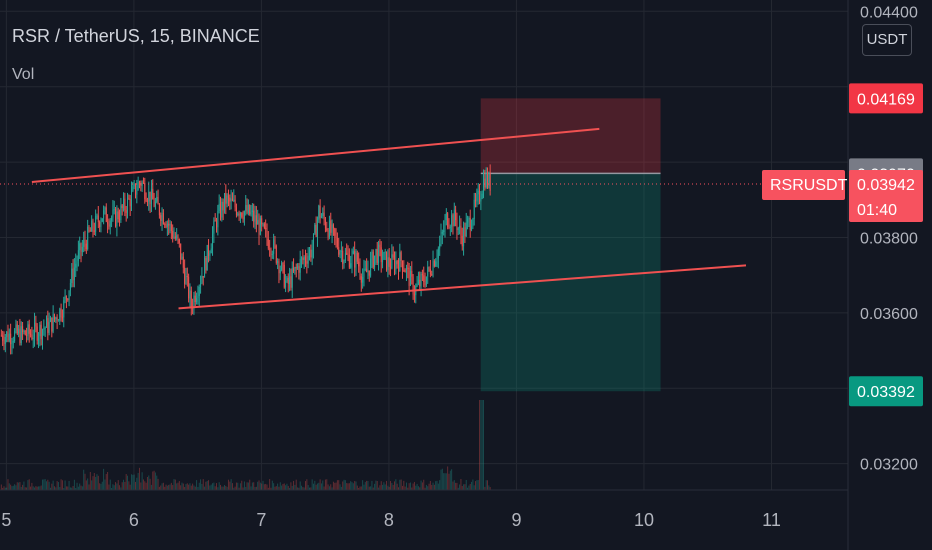 Image resolution: width=932 pixels, height=550 pixels. What do you see at coordinates (390, 520) in the screenshot?
I see `time-axis: 5 6 7 8 9 10 11` at bounding box center [390, 520].